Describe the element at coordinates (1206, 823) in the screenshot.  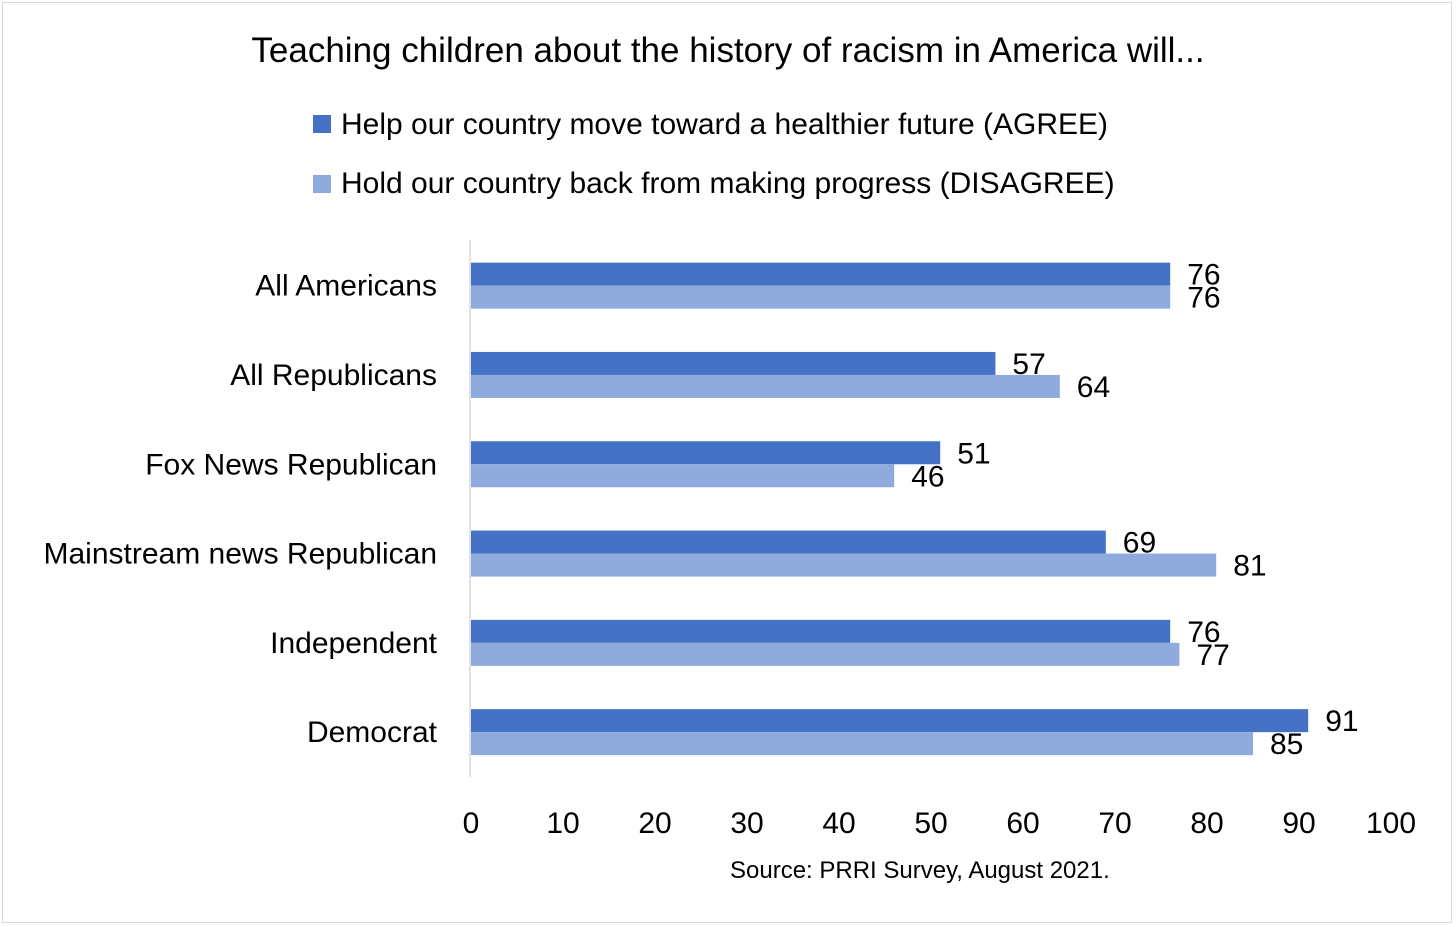
I see `x-tick-label-80: 80` at that location.